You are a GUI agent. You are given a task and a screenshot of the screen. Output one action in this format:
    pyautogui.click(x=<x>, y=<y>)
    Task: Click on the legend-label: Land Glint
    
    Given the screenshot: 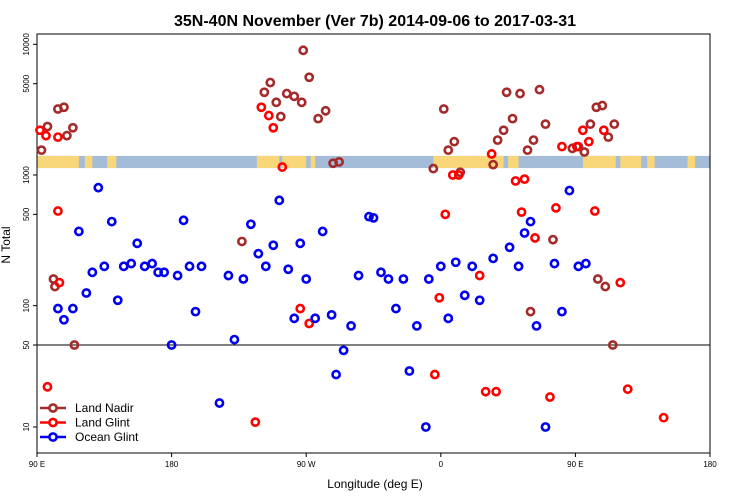 What is the action you would take?
    pyautogui.click(x=102, y=423)
    